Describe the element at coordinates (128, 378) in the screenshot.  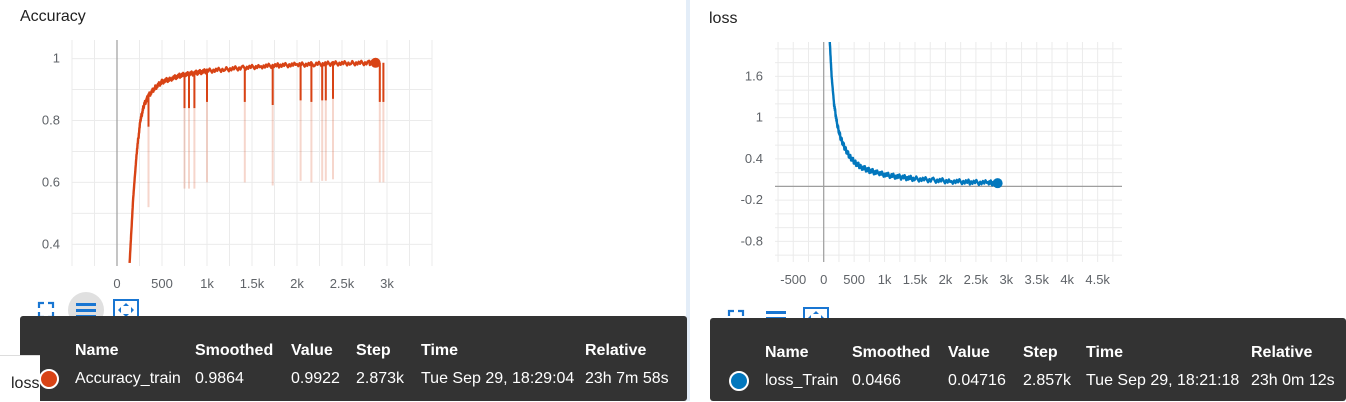
I see `row-name: Accuracy_train` at that location.